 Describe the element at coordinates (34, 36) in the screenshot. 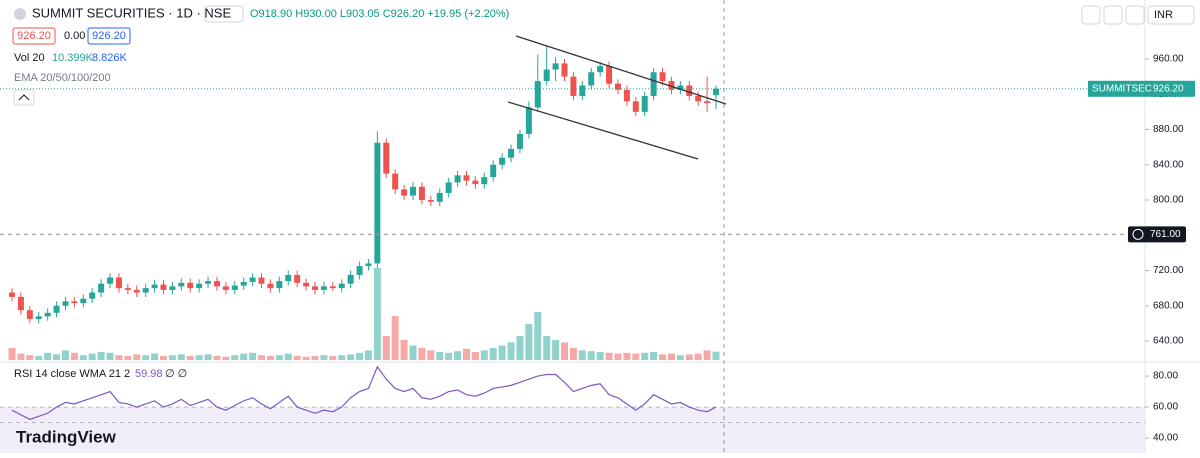

I see `bid-box` at that location.